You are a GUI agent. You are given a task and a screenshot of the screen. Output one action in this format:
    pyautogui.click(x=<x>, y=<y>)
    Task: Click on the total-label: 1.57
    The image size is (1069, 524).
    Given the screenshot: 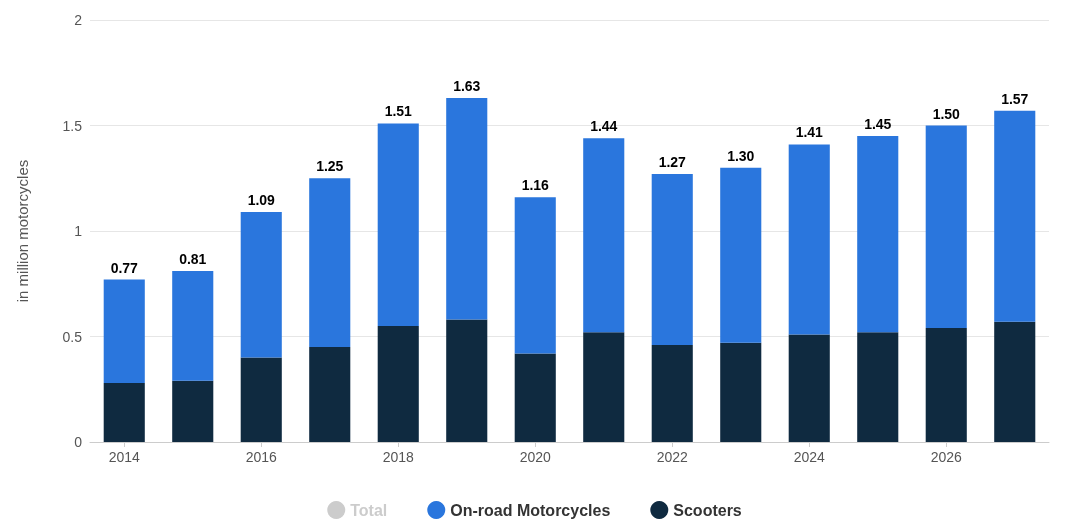 What is the action you would take?
    pyautogui.click(x=1015, y=98)
    